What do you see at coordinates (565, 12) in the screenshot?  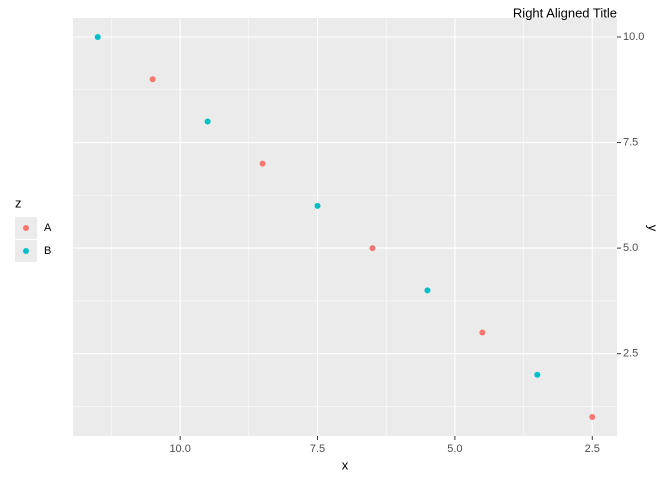 I see `chart-title: Right Aligned Title` at bounding box center [565, 12].